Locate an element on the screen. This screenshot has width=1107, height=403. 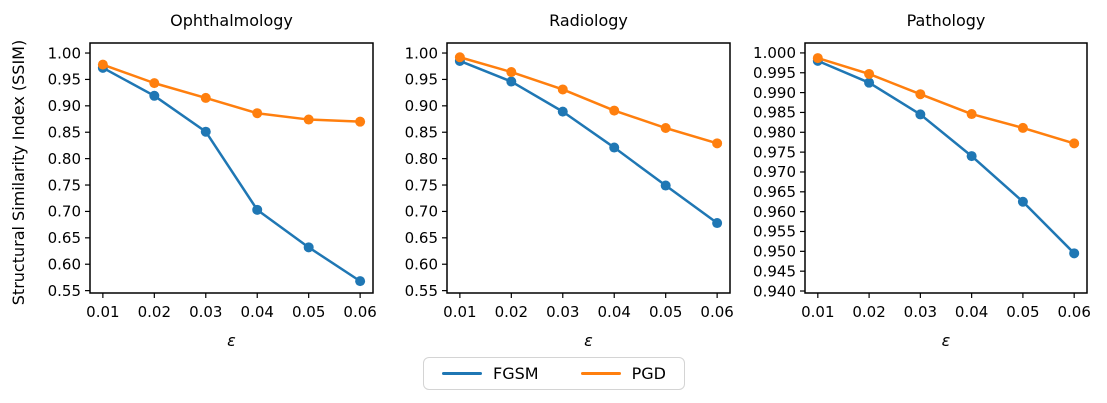
legend-line-swatch-pgd is located at coordinates (600, 373).